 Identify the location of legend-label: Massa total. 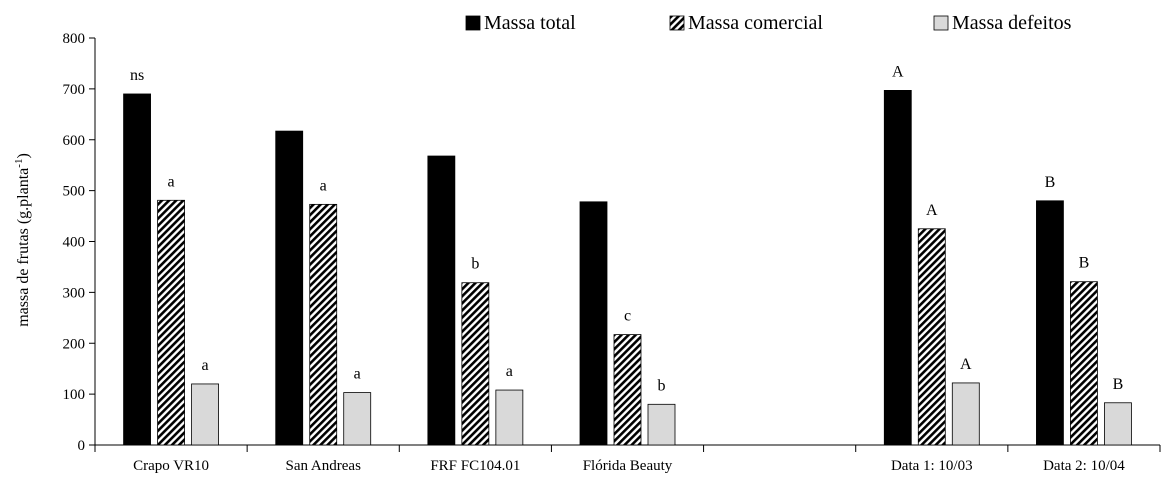
(530, 23).